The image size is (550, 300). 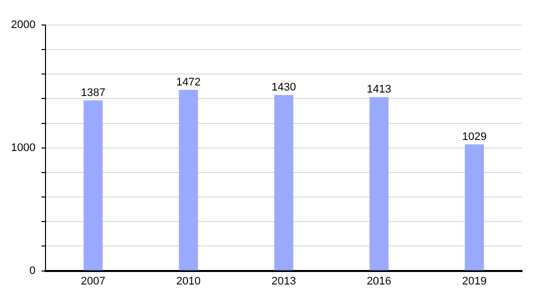 What do you see at coordinates (93, 281) in the screenshot?
I see `x-tick-label: 2007` at bounding box center [93, 281].